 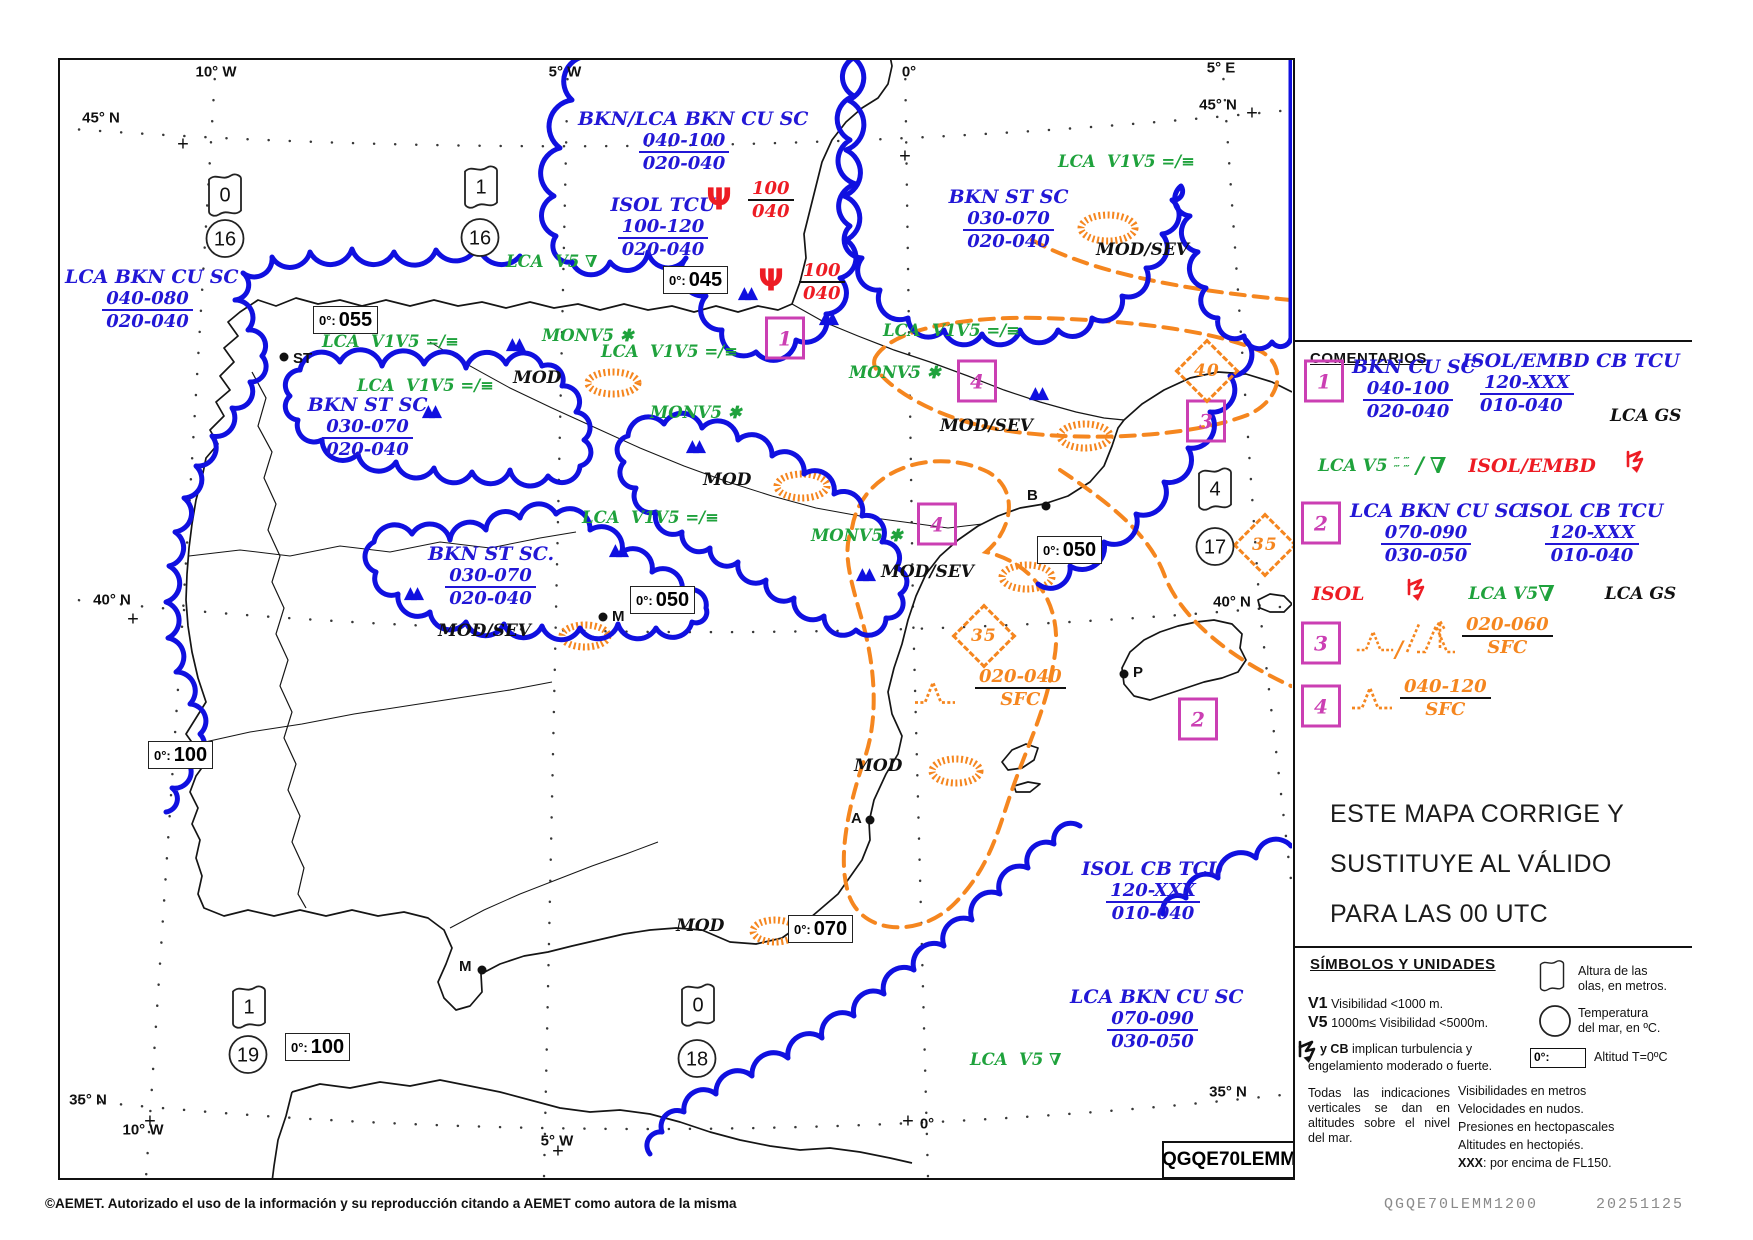 What do you see at coordinates (1412, 639) in the screenshot?
I see `comment-3-symbols: /` at bounding box center [1412, 639].